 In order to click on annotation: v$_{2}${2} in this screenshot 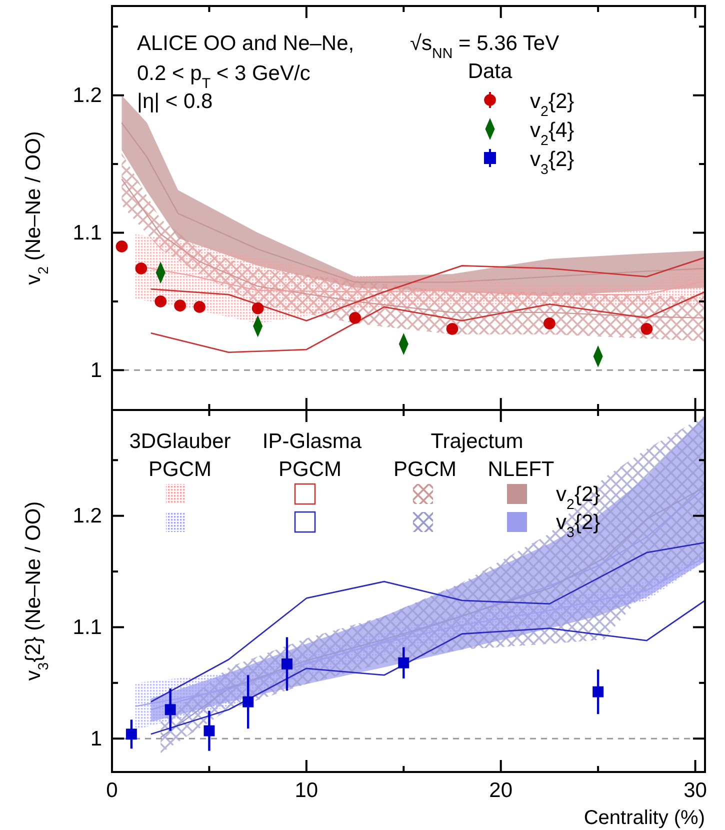, I will do `click(578, 498)`.